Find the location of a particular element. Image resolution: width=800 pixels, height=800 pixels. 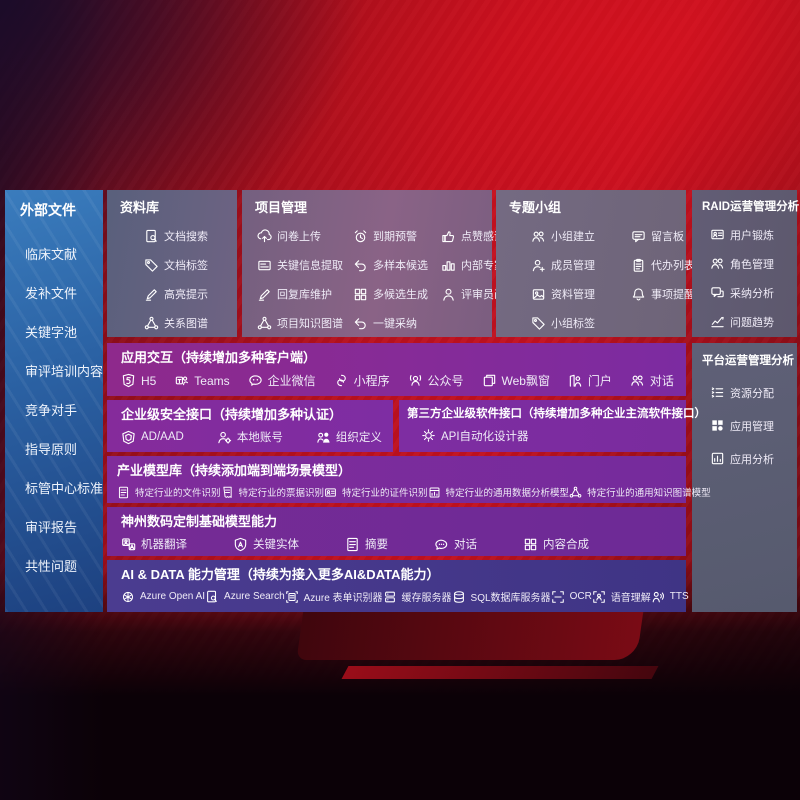

shield-icon is located at coordinates (128, 437).